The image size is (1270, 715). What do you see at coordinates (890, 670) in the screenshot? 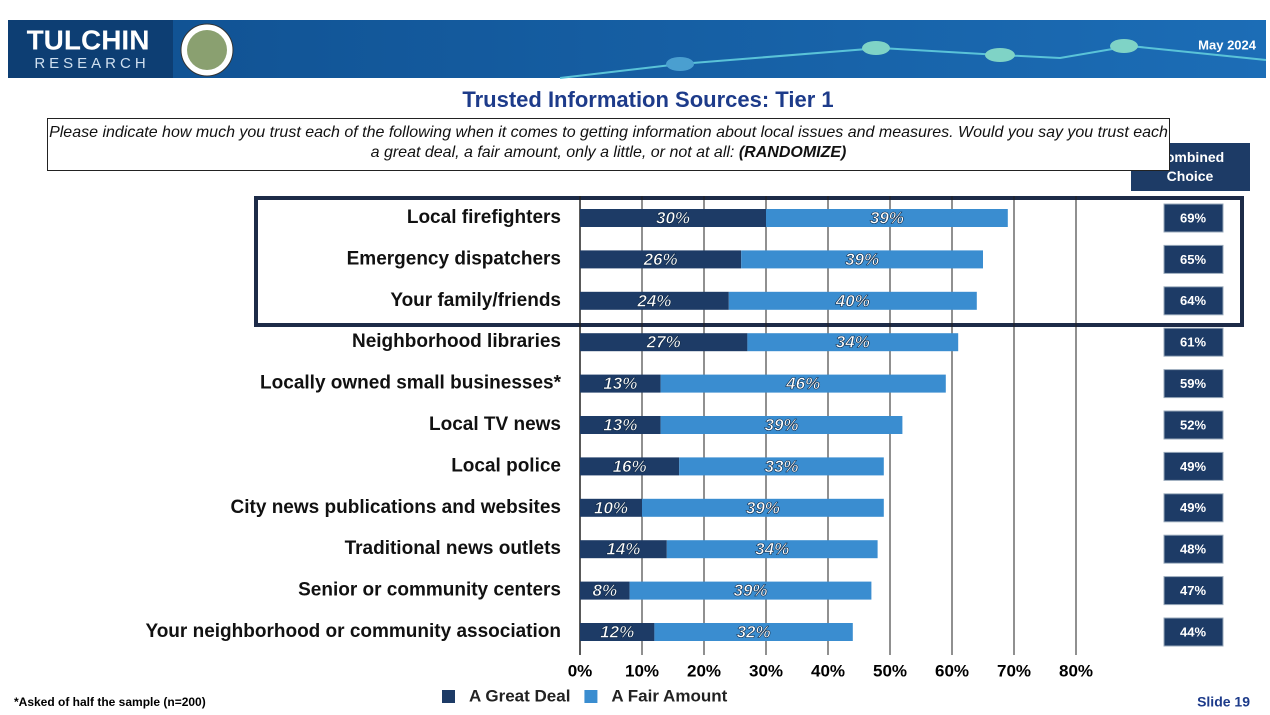
I see `x-tick-label: 50%` at bounding box center [890, 670].